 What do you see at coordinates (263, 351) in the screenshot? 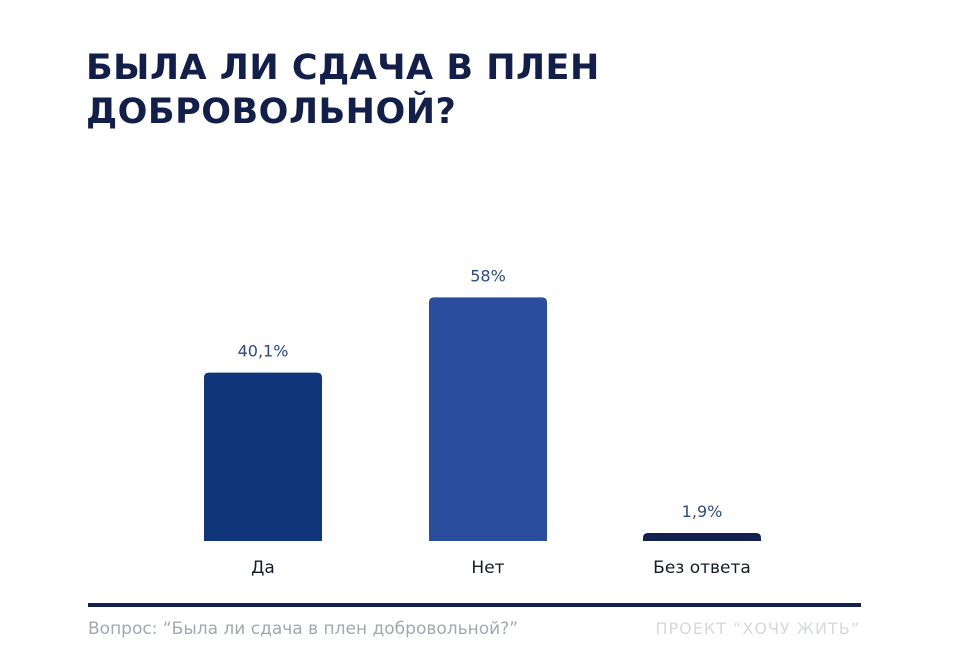
I see `bar-value-label-1: 40,1%` at bounding box center [263, 351].